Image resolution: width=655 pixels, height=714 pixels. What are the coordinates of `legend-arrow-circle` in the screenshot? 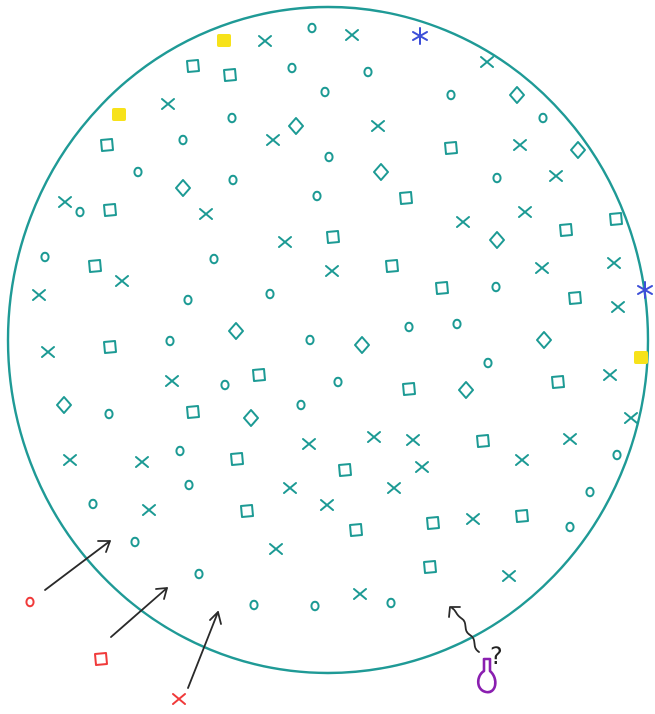 It's located at (77, 565).